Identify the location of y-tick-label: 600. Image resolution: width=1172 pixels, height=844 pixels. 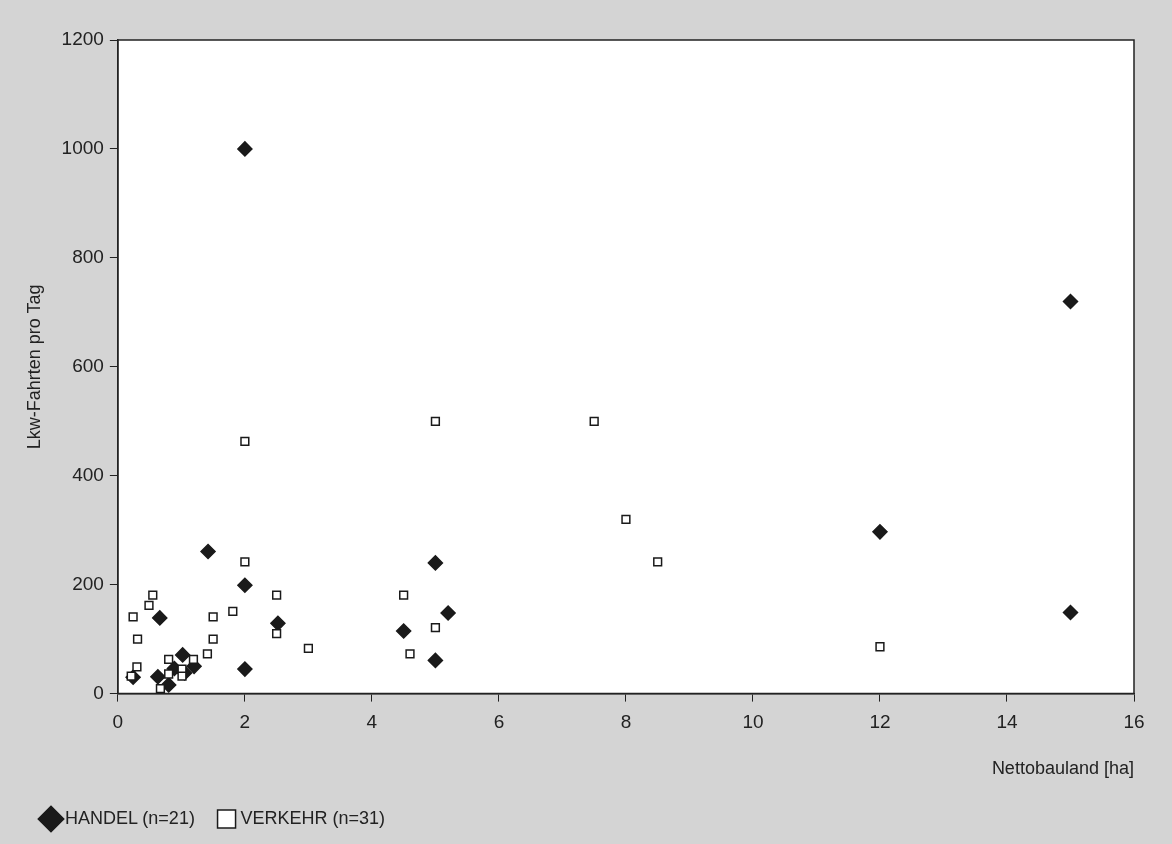
(88, 366).